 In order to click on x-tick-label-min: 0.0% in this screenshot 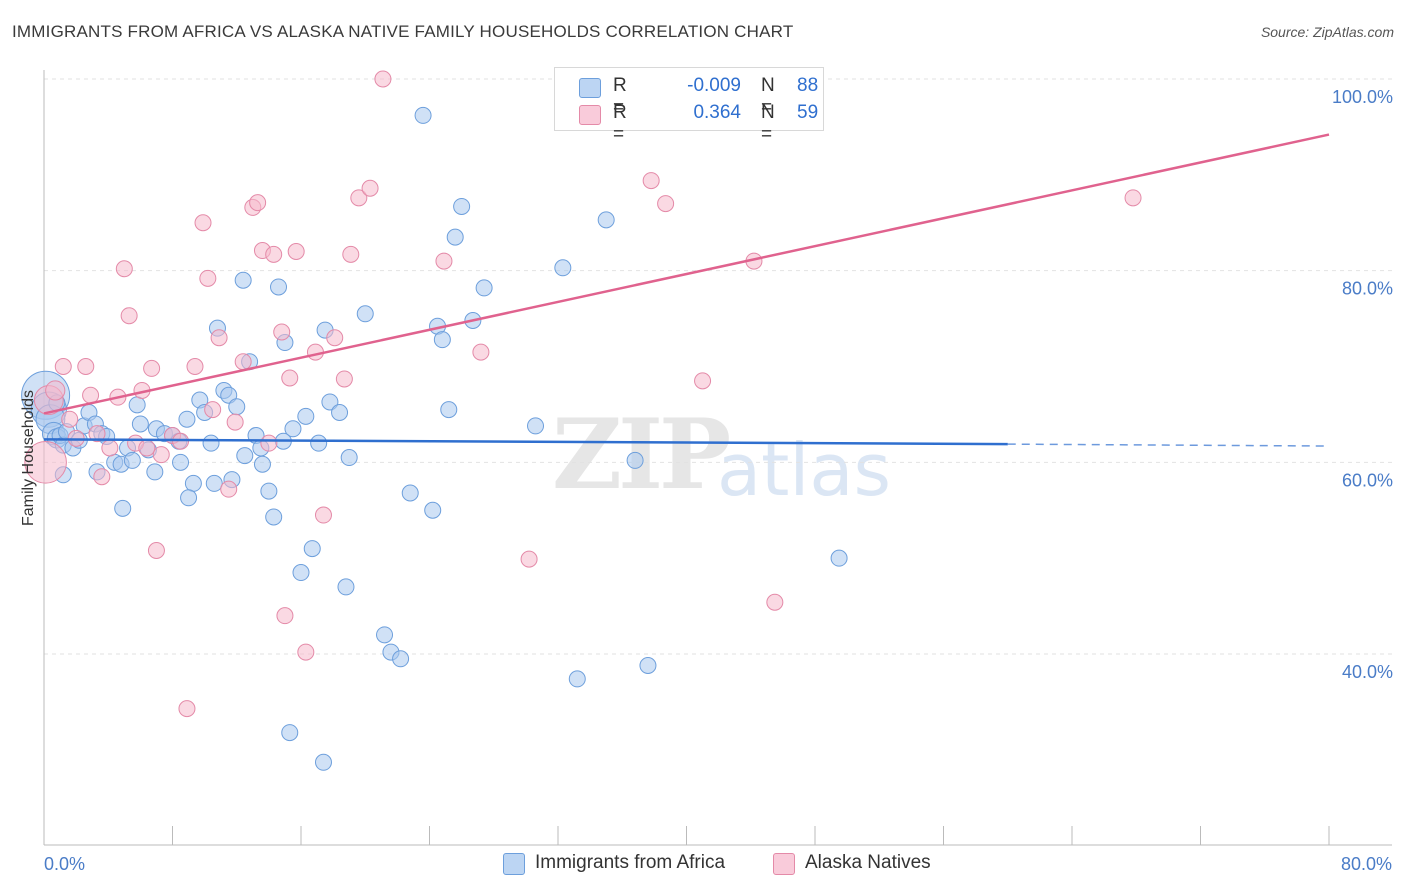, I will do `click(64, 864)`.